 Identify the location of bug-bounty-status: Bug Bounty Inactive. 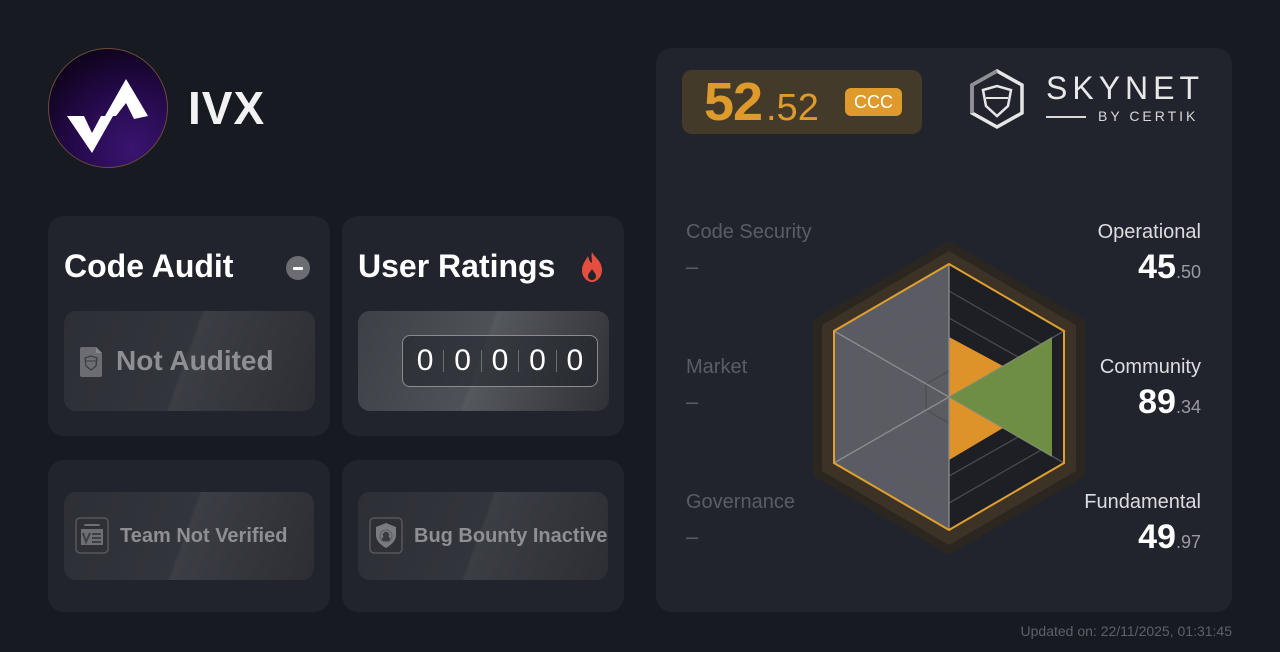
(511, 536).